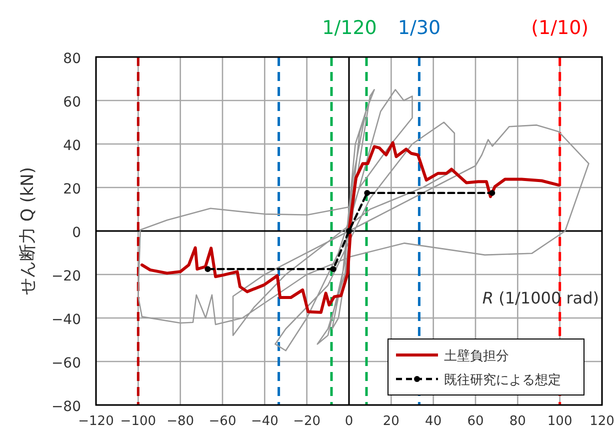  I want to click on text: 1/120, so click(349, 28).